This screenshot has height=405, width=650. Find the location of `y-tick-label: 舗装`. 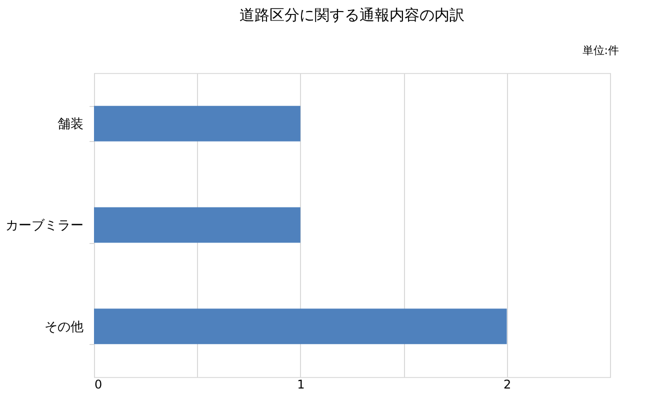

y-tick-label: 舗装 is located at coordinates (71, 124).